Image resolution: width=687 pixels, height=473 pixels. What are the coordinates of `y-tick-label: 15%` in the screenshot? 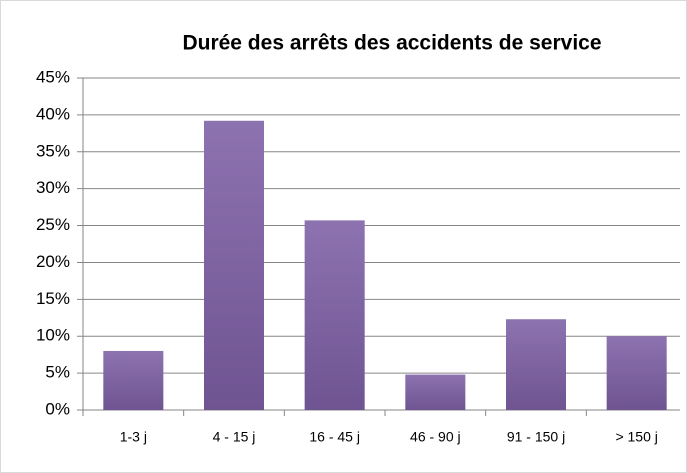 It's located at (53, 298).